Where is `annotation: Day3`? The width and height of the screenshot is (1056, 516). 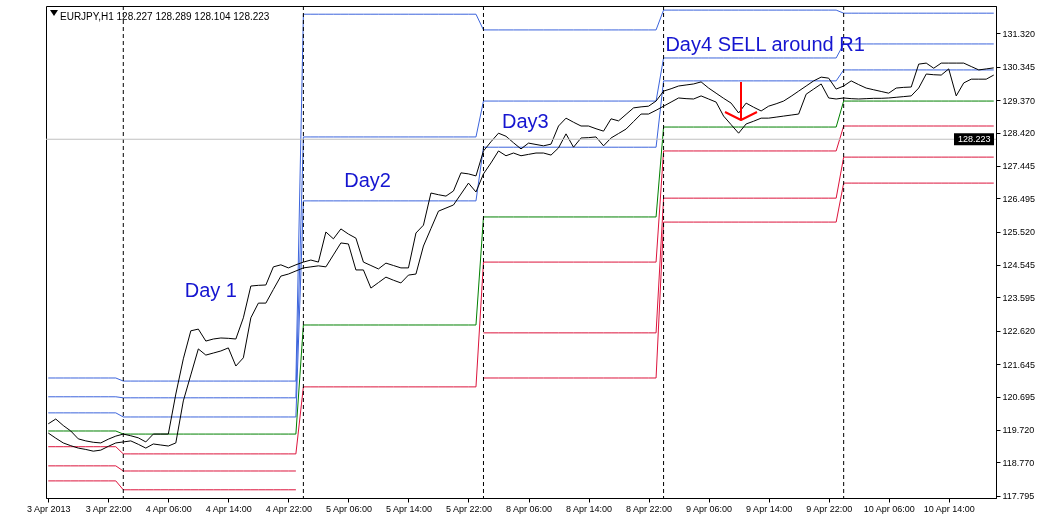
annotation: Day3 is located at coordinates (525, 121).